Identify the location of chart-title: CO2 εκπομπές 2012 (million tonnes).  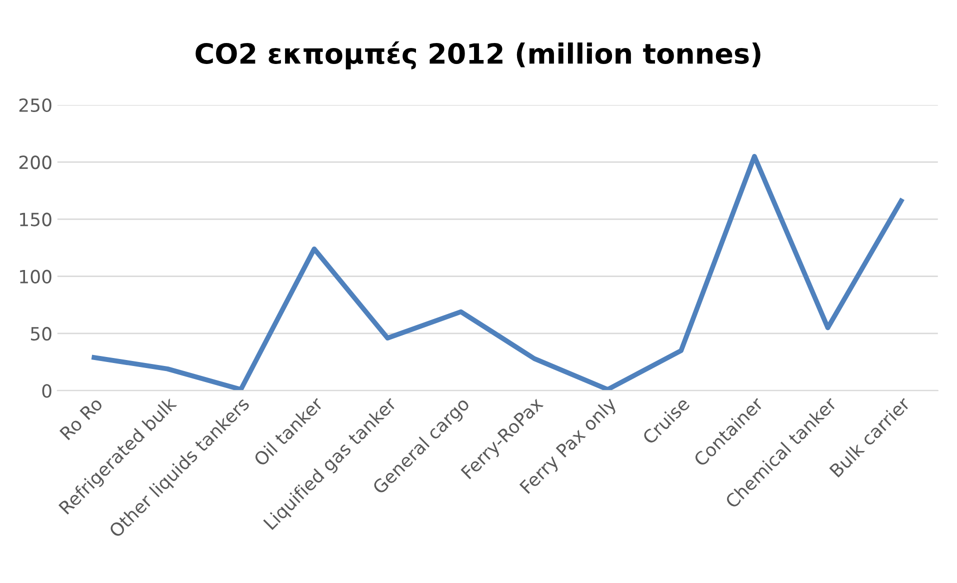
(478, 55).